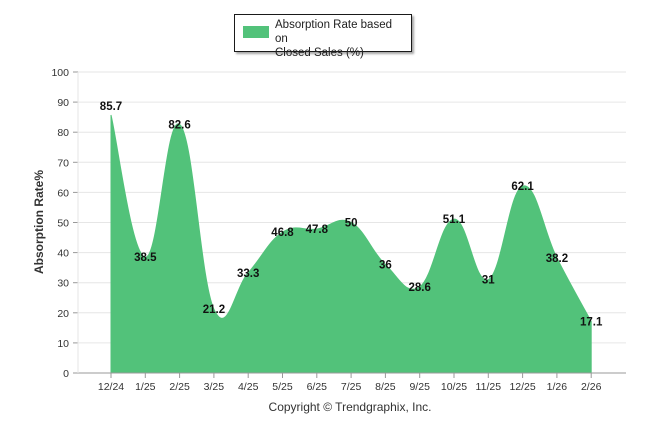 This screenshot has width=646, height=434. What do you see at coordinates (39, 222) in the screenshot?
I see `y-axis-label: Absorption Rate%` at bounding box center [39, 222].